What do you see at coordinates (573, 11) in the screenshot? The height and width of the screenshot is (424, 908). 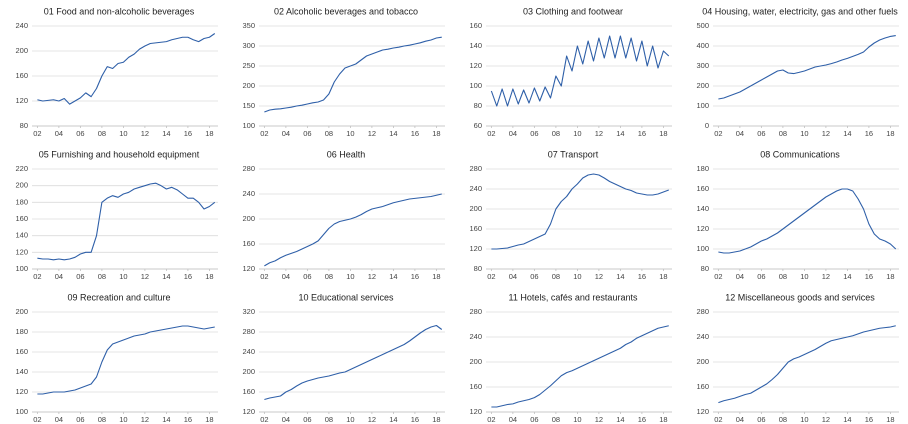 I see `chart-title: 03 Clothing and footwear` at bounding box center [573, 11].